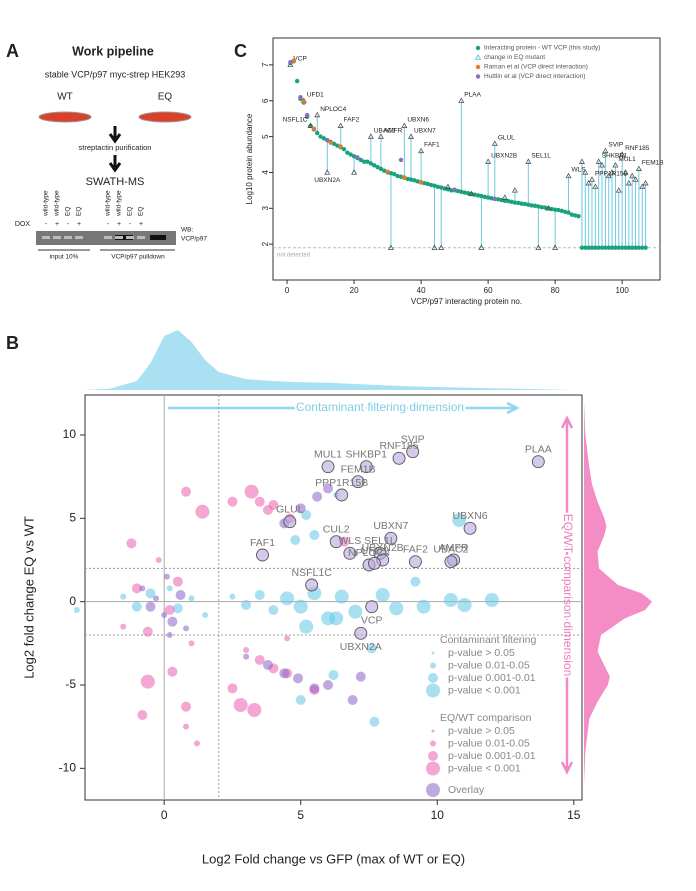 The height and width of the screenshot is (891, 696). I want to click on dimension-arrow, so click(567, 595).